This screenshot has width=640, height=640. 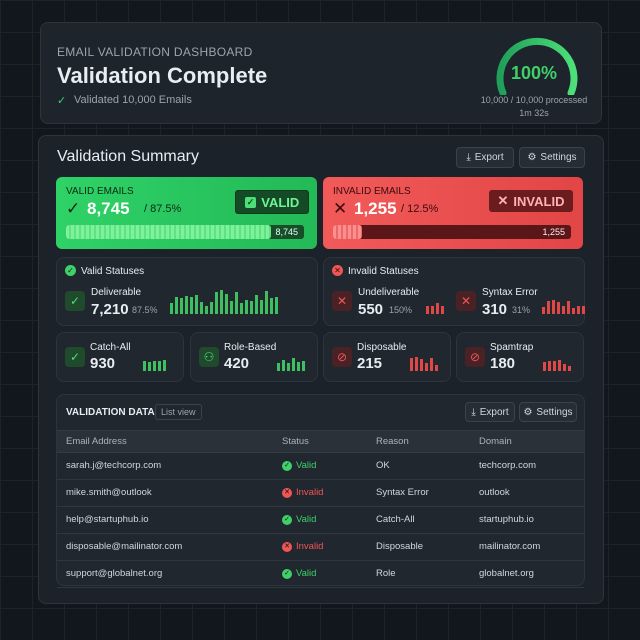 I want to click on table-row: sarah.j@techcorp.com ✓ Valid OK techcorp.com, so click(x=320, y=466).